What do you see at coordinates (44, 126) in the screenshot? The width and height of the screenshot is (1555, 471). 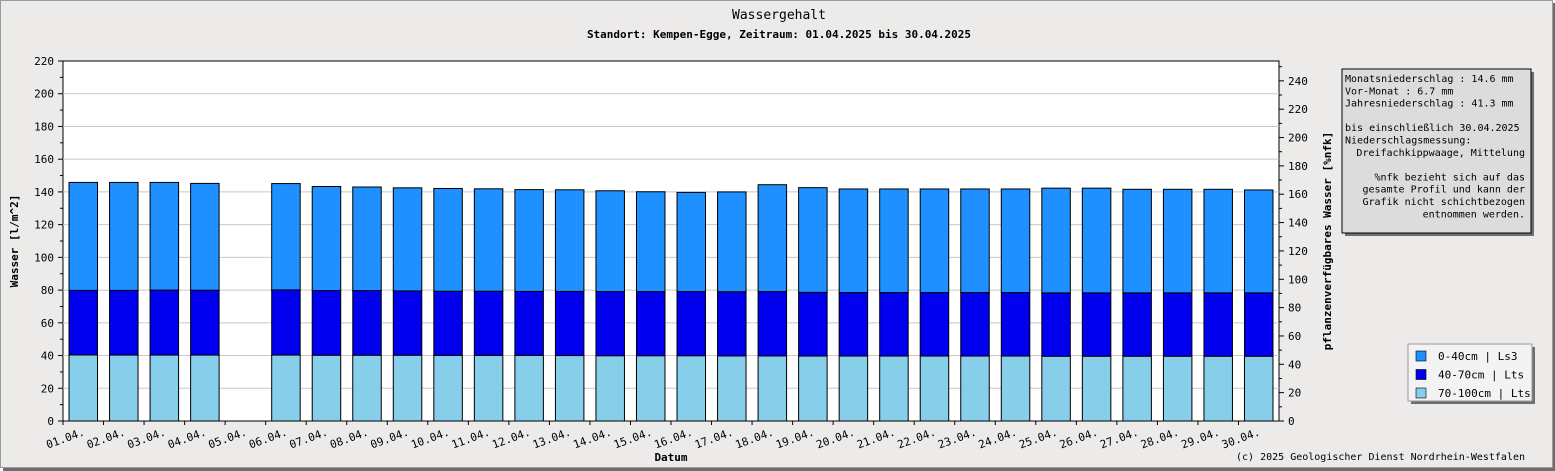 I see `y-tick-label: 180` at bounding box center [44, 126].